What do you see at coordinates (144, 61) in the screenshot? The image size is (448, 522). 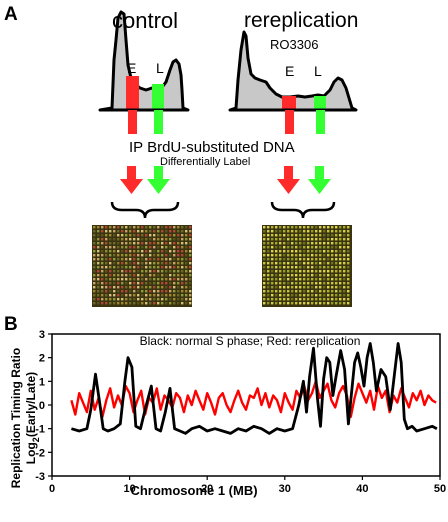 I see `control-histogram` at bounding box center [144, 61].